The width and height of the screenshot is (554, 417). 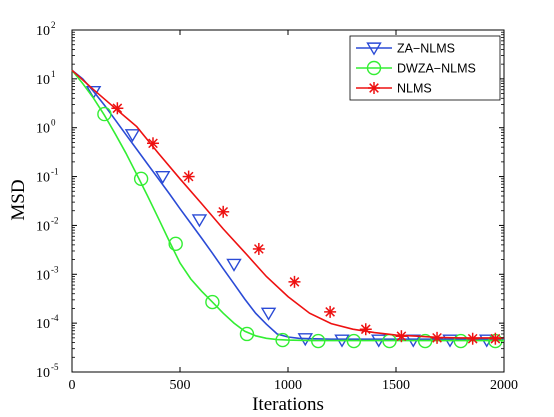 What do you see at coordinates (55, 367) in the screenshot?
I see `y-tick-exponent: -5` at bounding box center [55, 367].